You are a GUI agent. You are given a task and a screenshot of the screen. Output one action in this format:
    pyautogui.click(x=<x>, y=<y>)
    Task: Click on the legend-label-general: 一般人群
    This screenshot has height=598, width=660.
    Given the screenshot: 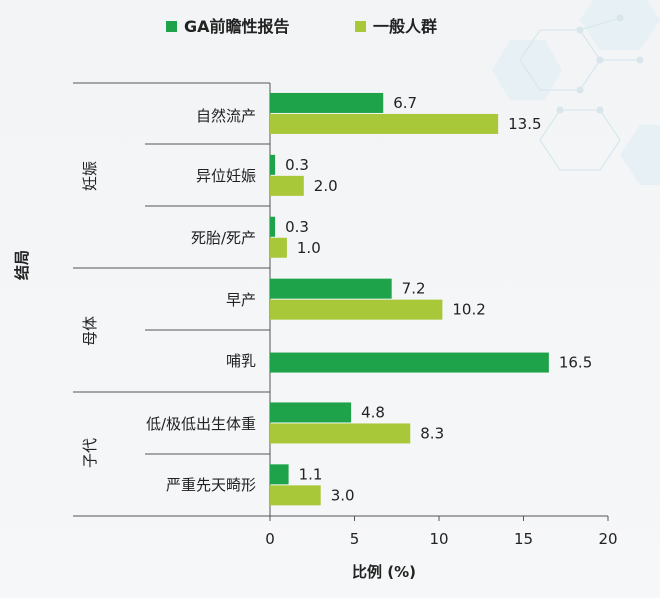 What is the action you would take?
    pyautogui.click(x=405, y=26)
    